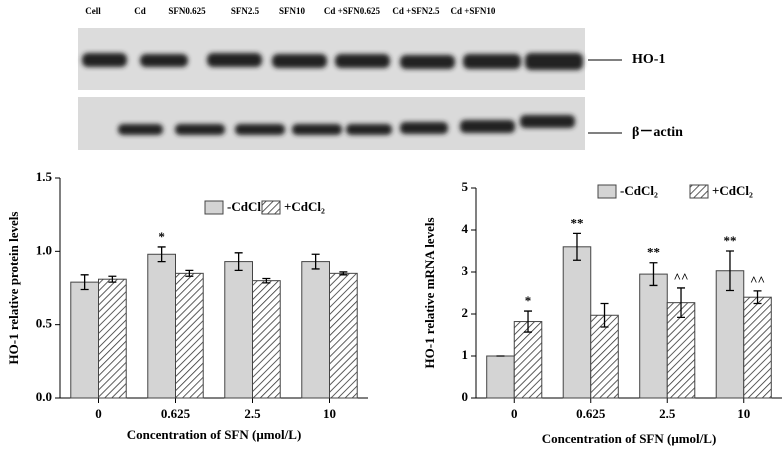  I want to click on marker-label: β－actin, so click(657, 132).